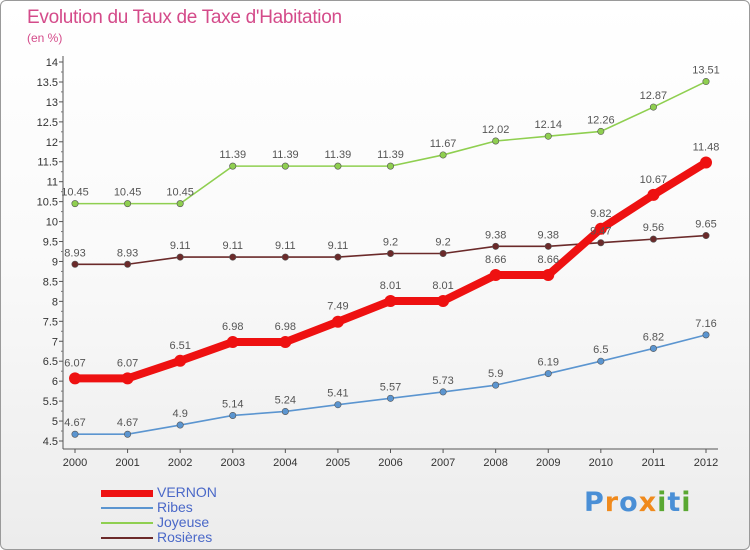 This screenshot has width=750, height=550. I want to click on legend-item-joyeuse: Joyeuse, so click(201, 522).